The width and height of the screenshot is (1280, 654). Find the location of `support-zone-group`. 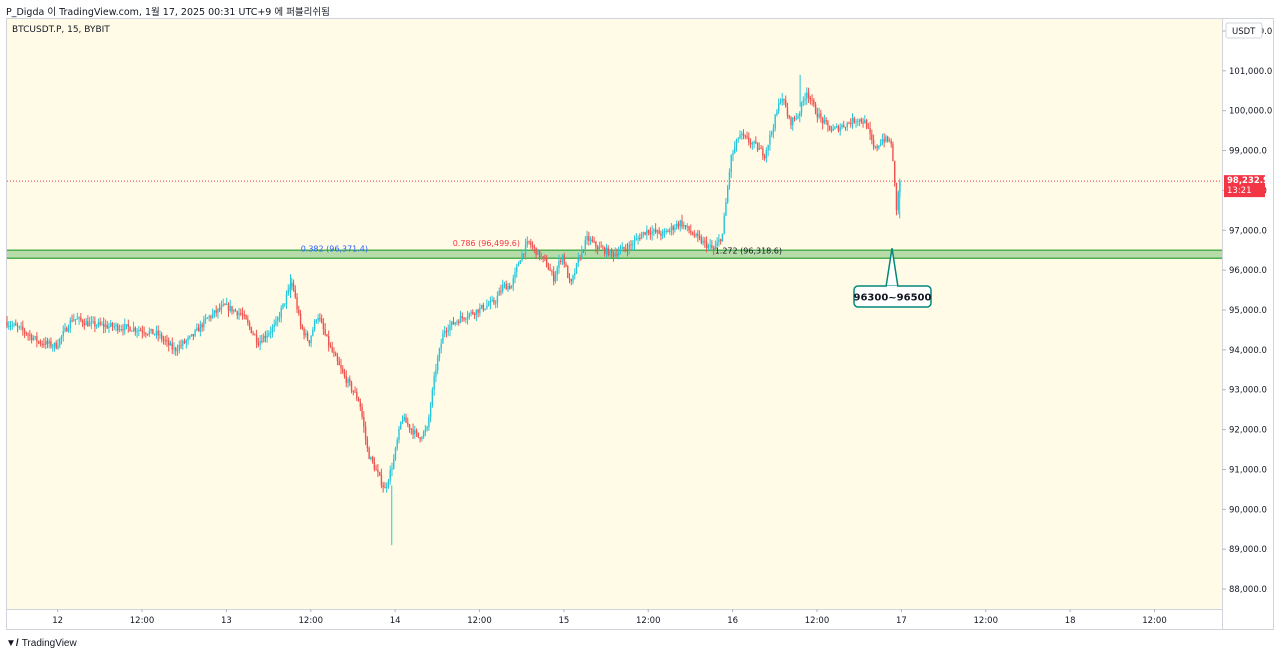

support-zone-group is located at coordinates (614, 254).